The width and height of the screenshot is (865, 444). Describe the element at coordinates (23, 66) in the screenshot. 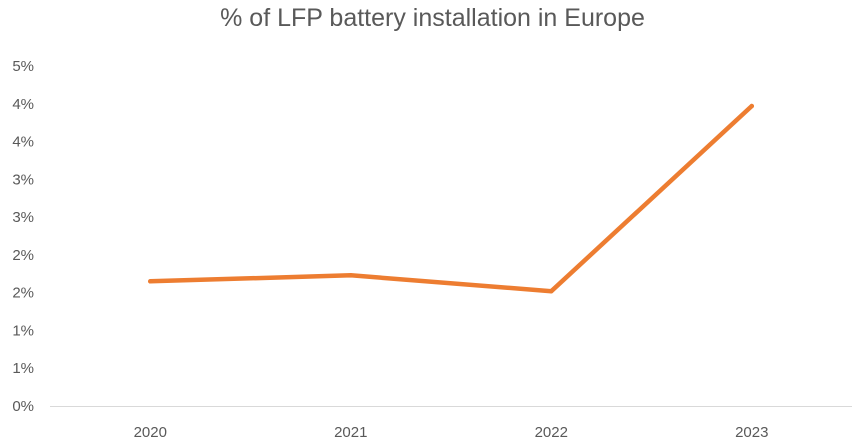

I see `y-tick-label: 5%` at that location.